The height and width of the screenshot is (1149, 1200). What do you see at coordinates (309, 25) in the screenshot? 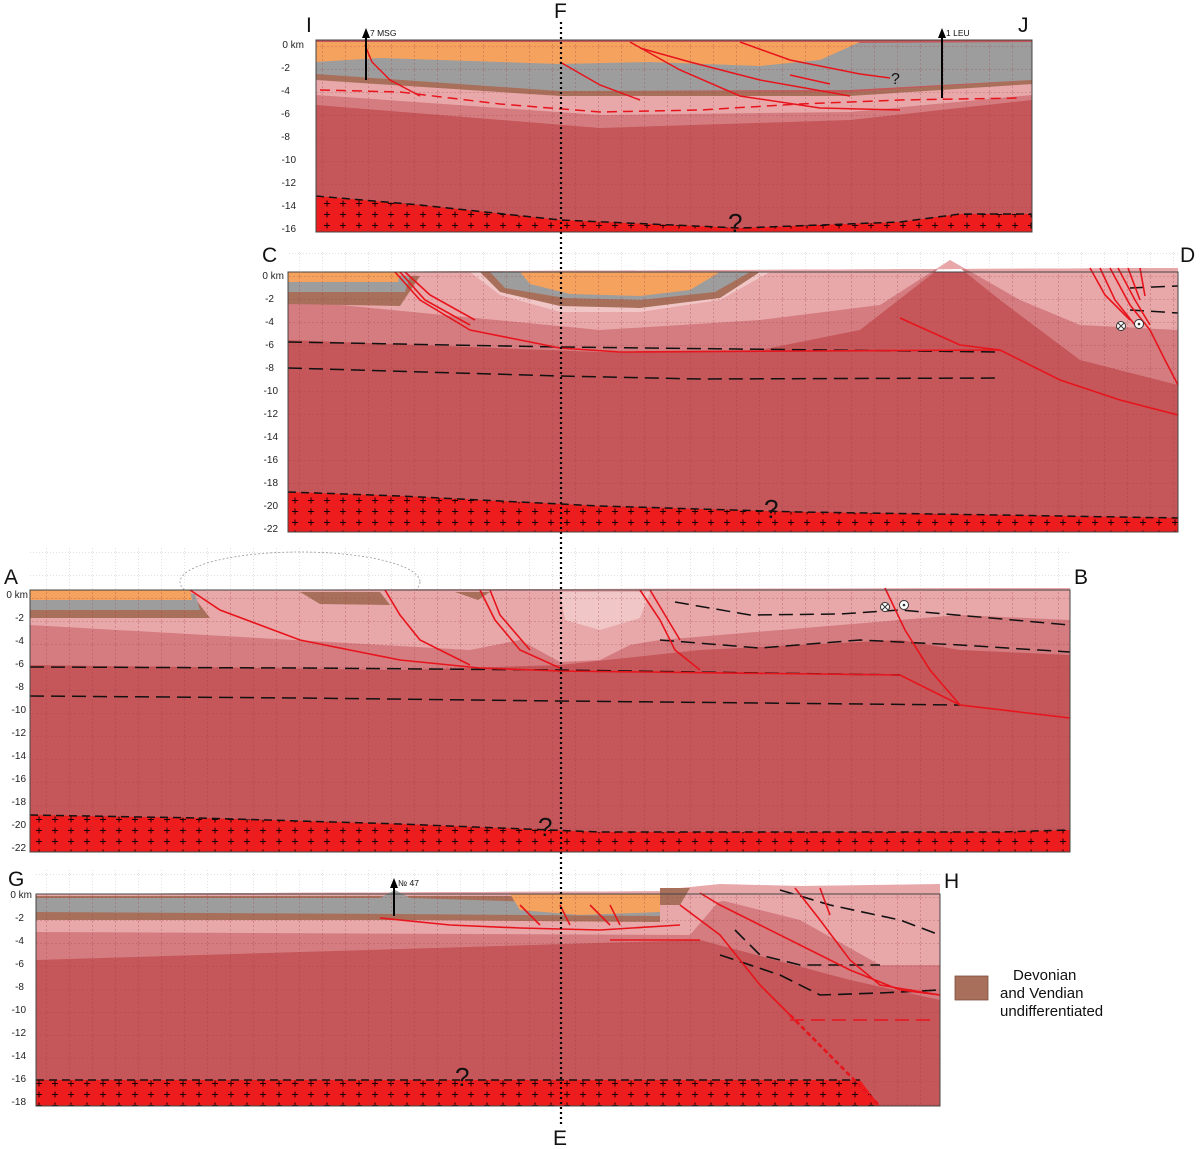
I see `section-label-i: I` at bounding box center [309, 25].